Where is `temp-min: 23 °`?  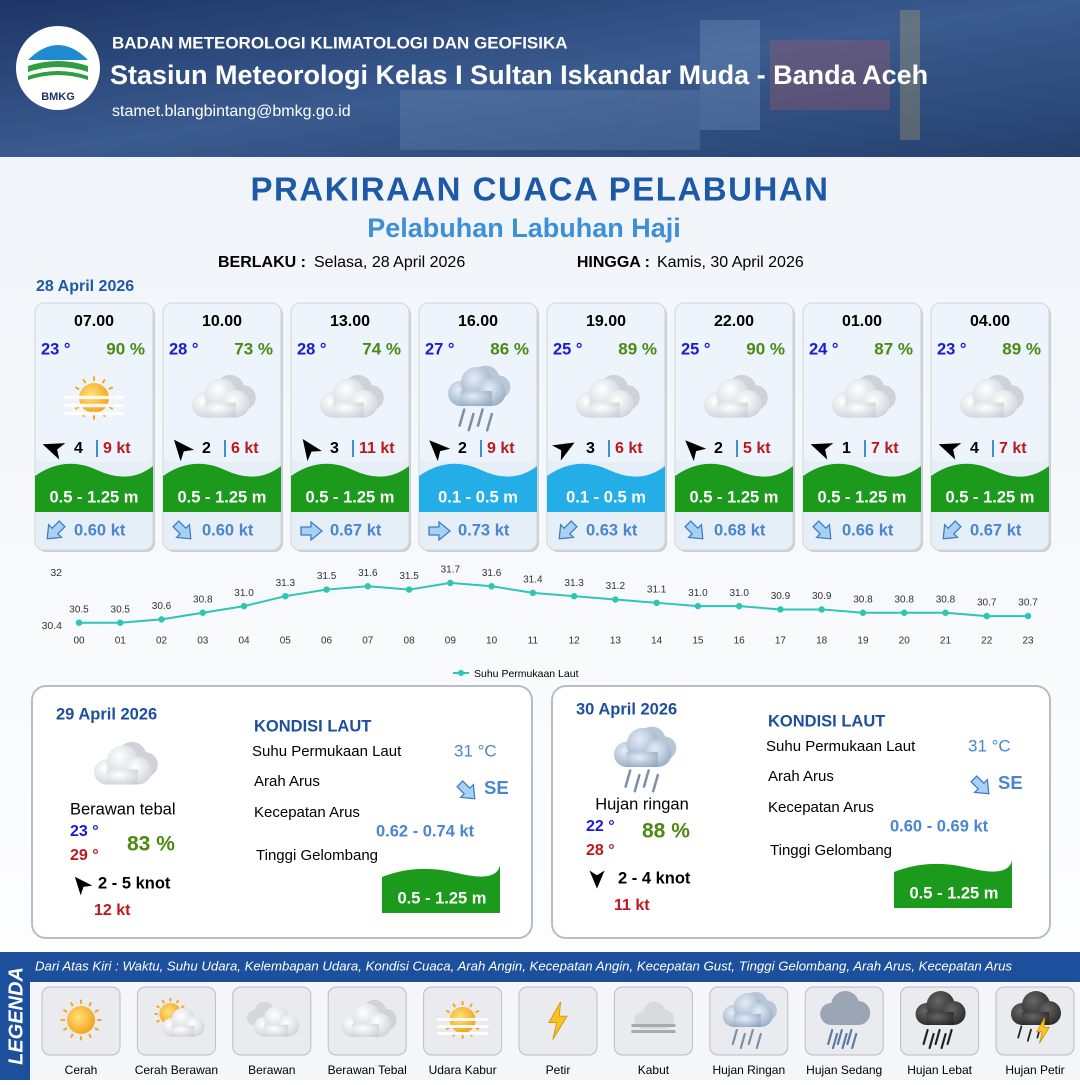 temp-min: 23 ° is located at coordinates (84, 831).